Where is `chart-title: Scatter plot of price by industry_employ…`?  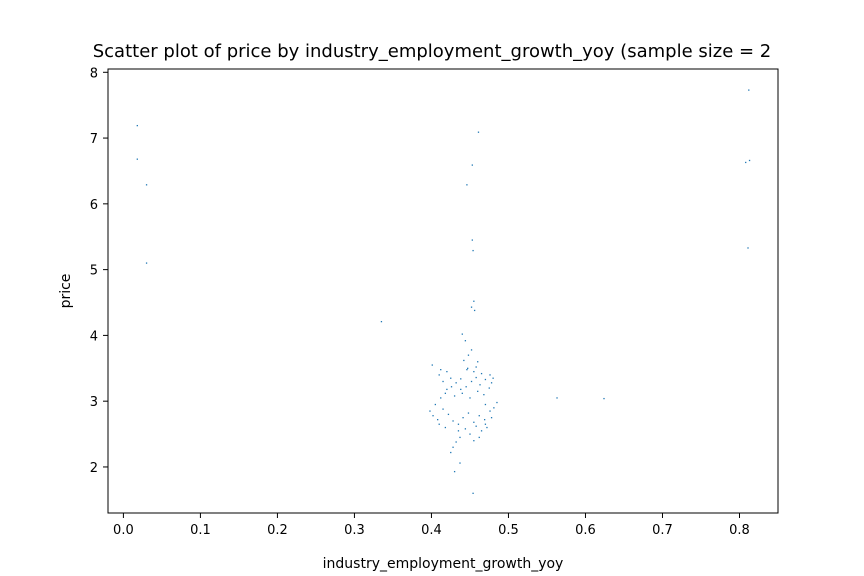 chart-title: Scatter plot of price by industry_employ… is located at coordinates (432, 51).